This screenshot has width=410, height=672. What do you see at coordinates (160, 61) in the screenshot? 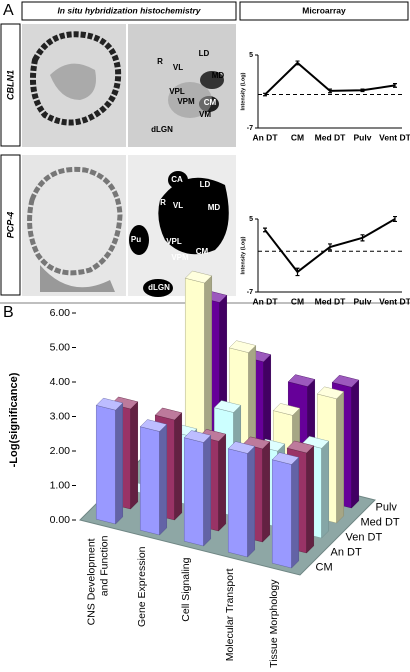
I see `image-label: R` at bounding box center [160, 61].